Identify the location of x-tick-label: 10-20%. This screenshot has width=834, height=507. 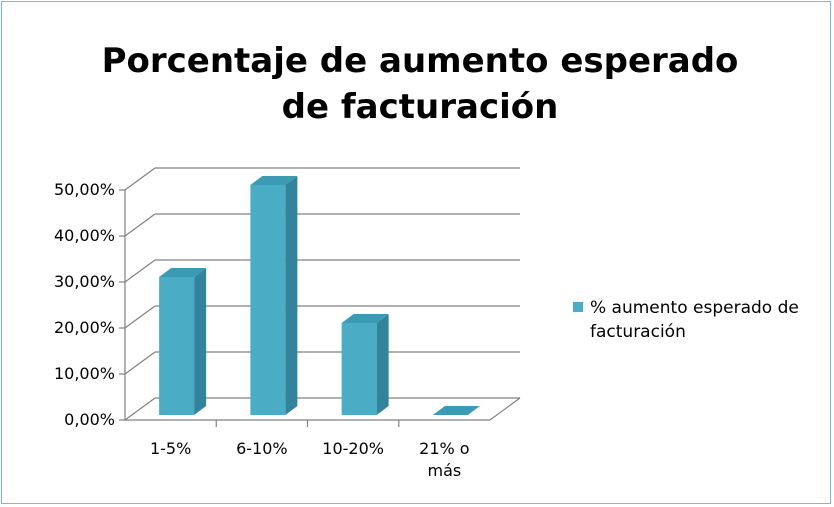
(353, 448).